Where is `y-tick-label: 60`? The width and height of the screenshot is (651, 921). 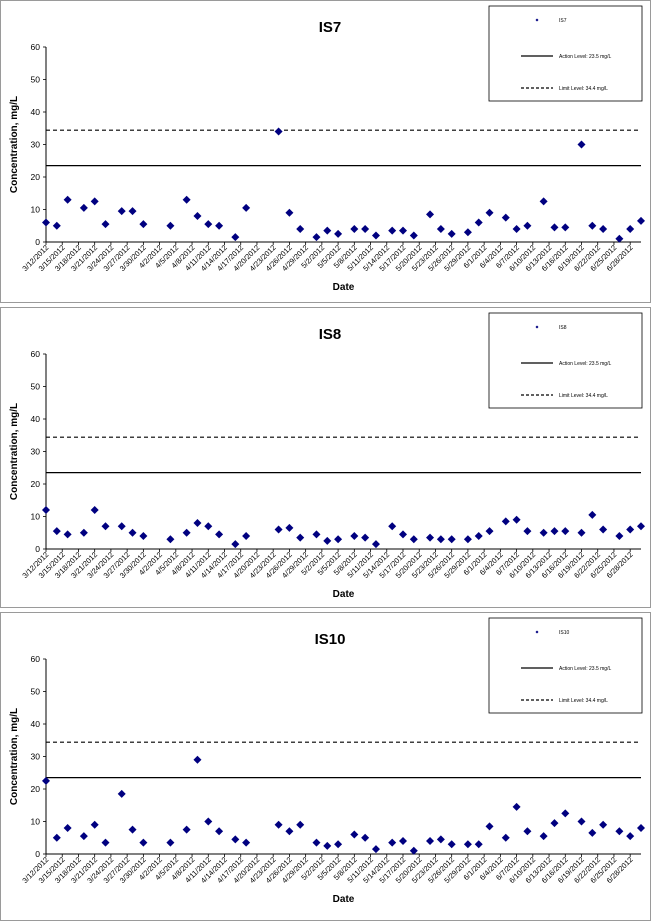 y-tick-label: 60 is located at coordinates (36, 659).